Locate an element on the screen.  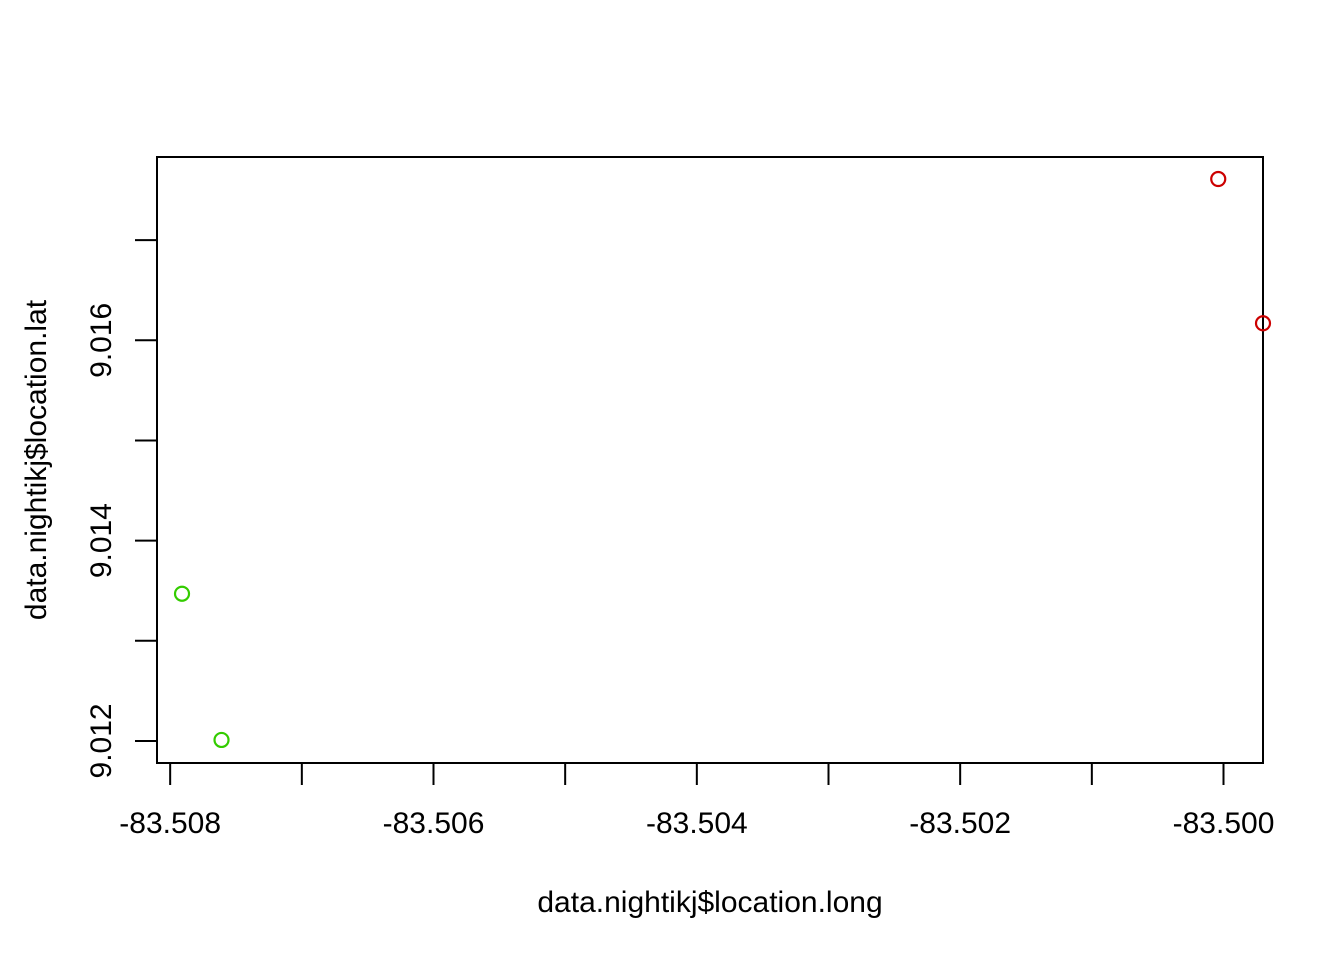
y-tick-label: 9.016 is located at coordinates (101, 340).